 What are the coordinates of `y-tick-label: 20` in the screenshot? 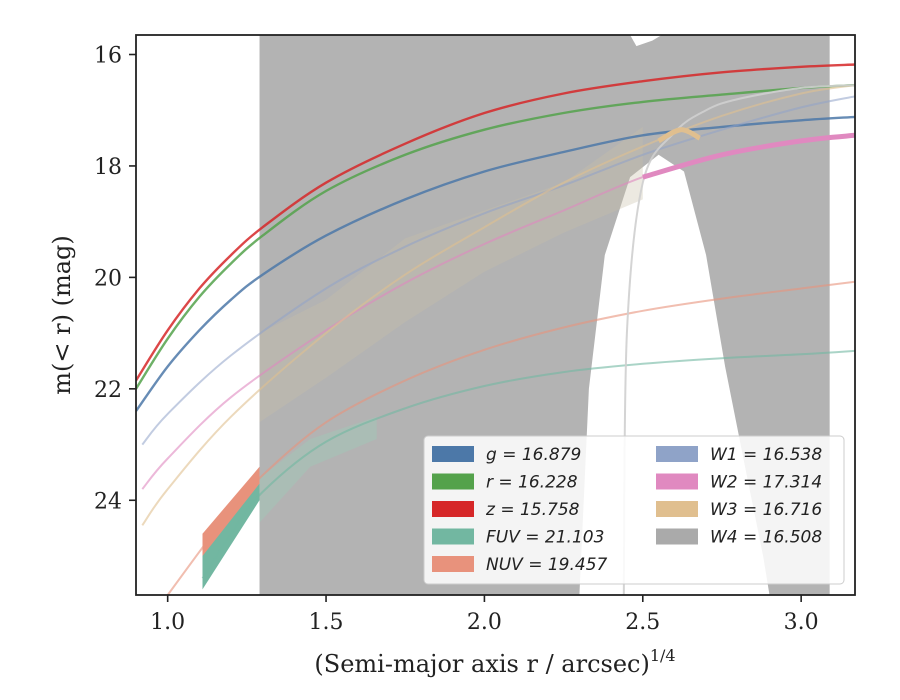 It's located at (108, 278).